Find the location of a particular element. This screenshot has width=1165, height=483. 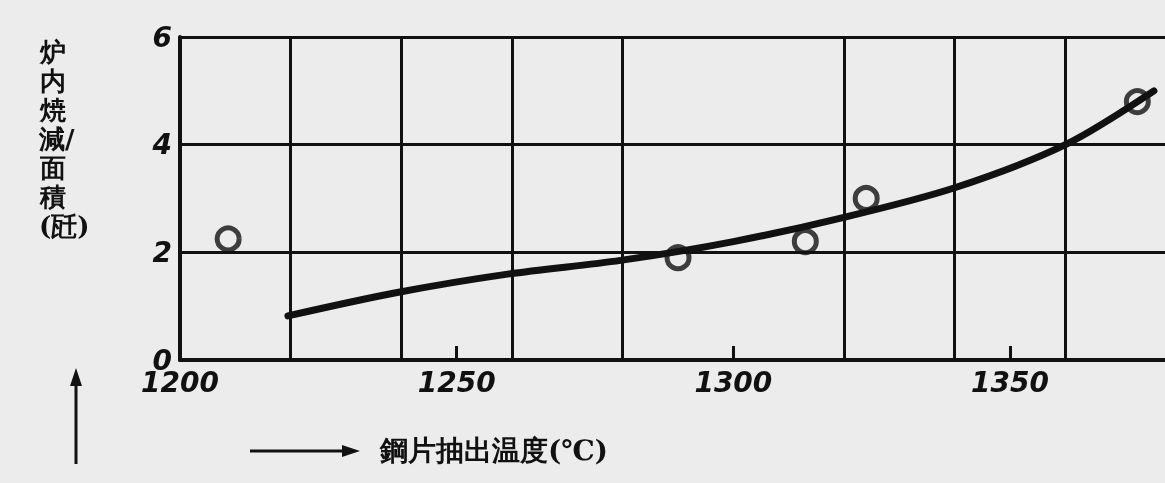

x-tick-label: 1350 is located at coordinates (1010, 382).